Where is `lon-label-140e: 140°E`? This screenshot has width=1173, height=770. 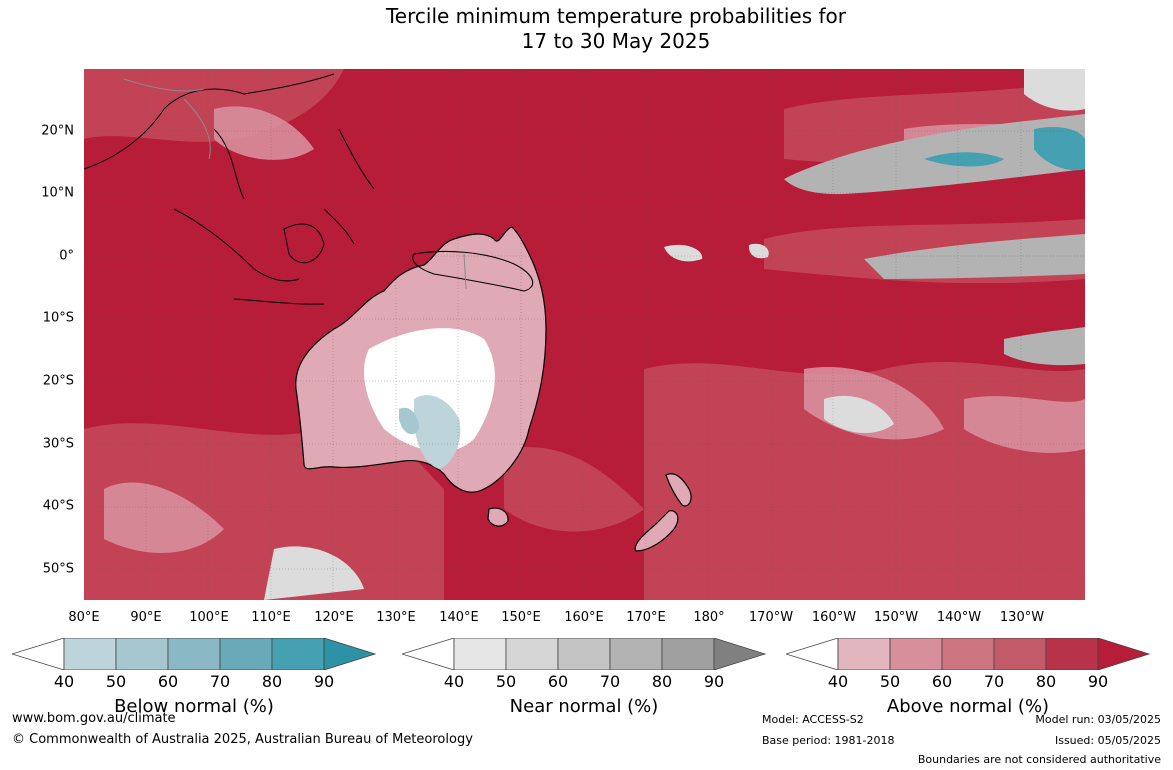
lon-label-140e: 140°E is located at coordinates (459, 617).